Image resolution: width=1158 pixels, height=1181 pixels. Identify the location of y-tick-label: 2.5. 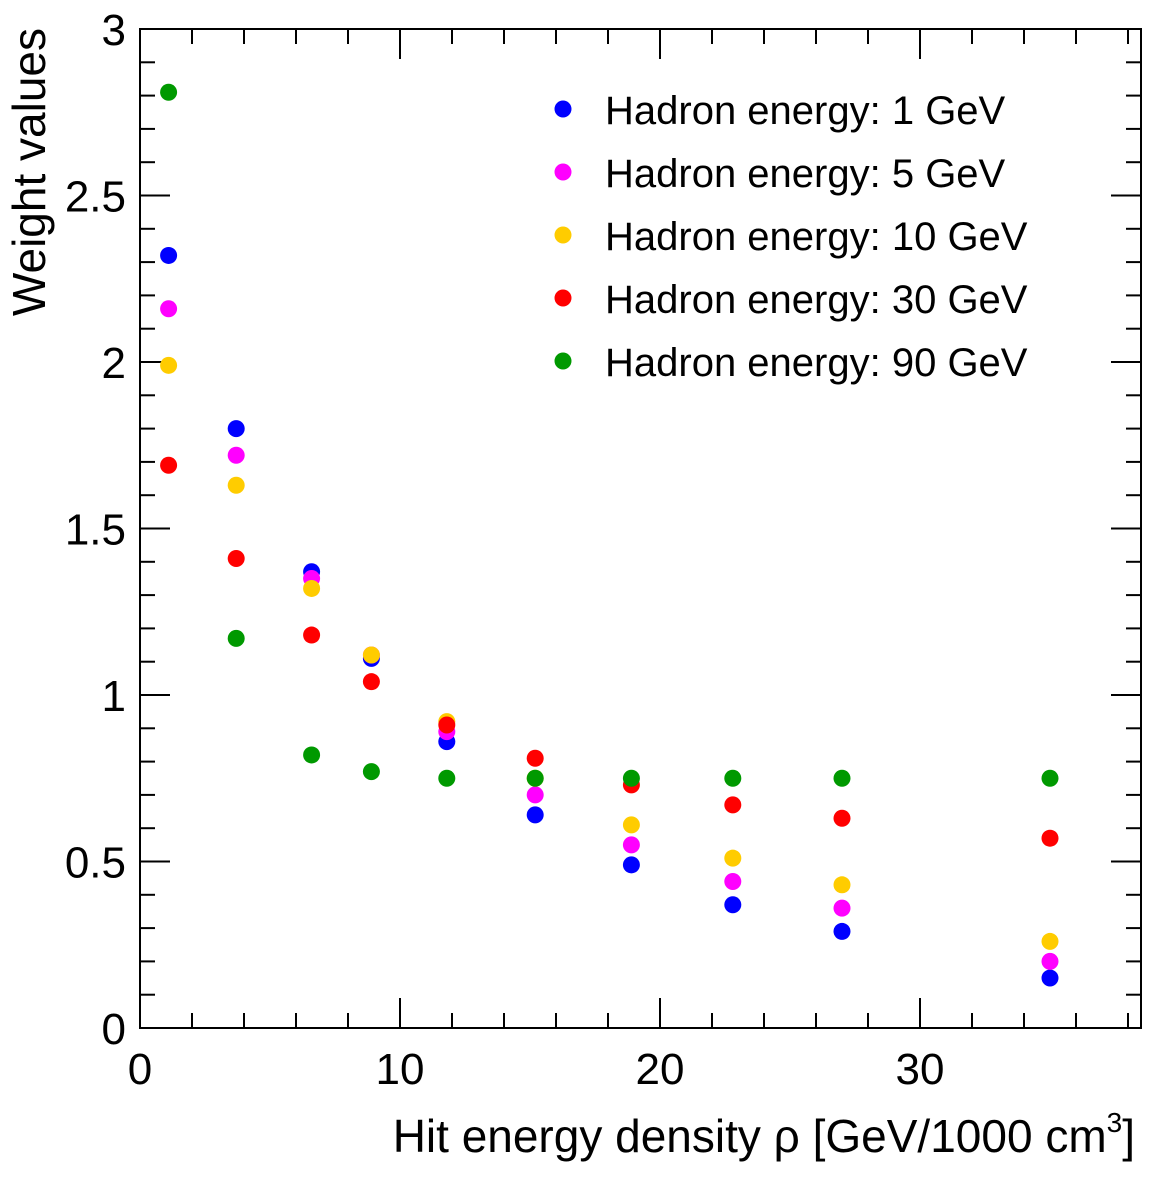
(95, 197).